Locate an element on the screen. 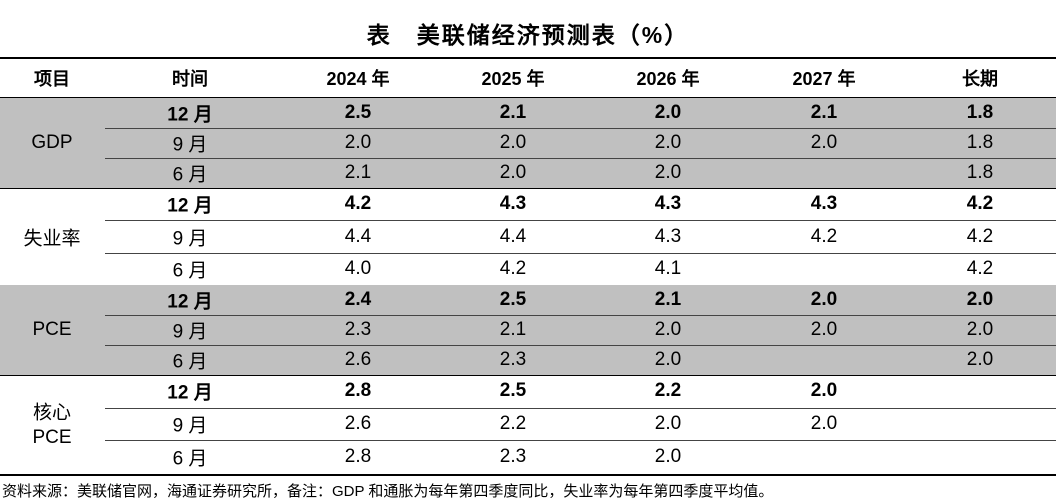 The image size is (1056, 504). header-cell: 时间 is located at coordinates (190, 79).